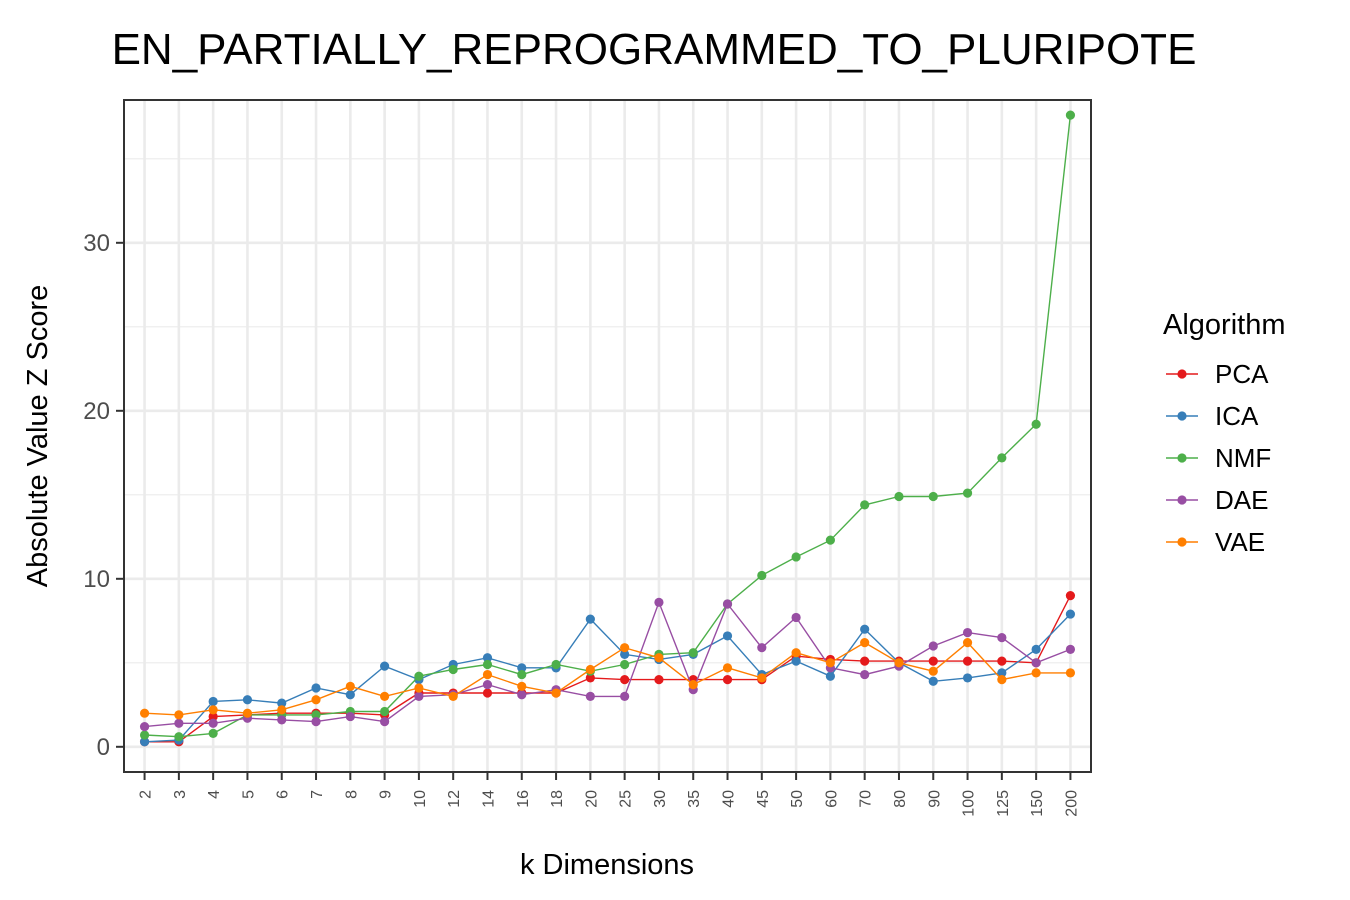  What do you see at coordinates (900, 799) in the screenshot?
I see `x-tick-label: 80` at bounding box center [900, 799].